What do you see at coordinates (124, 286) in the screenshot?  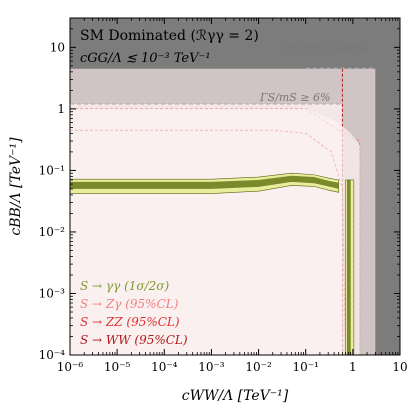 I see `legend-entry: S → γγ (1σ/2σ)` at bounding box center [124, 286].